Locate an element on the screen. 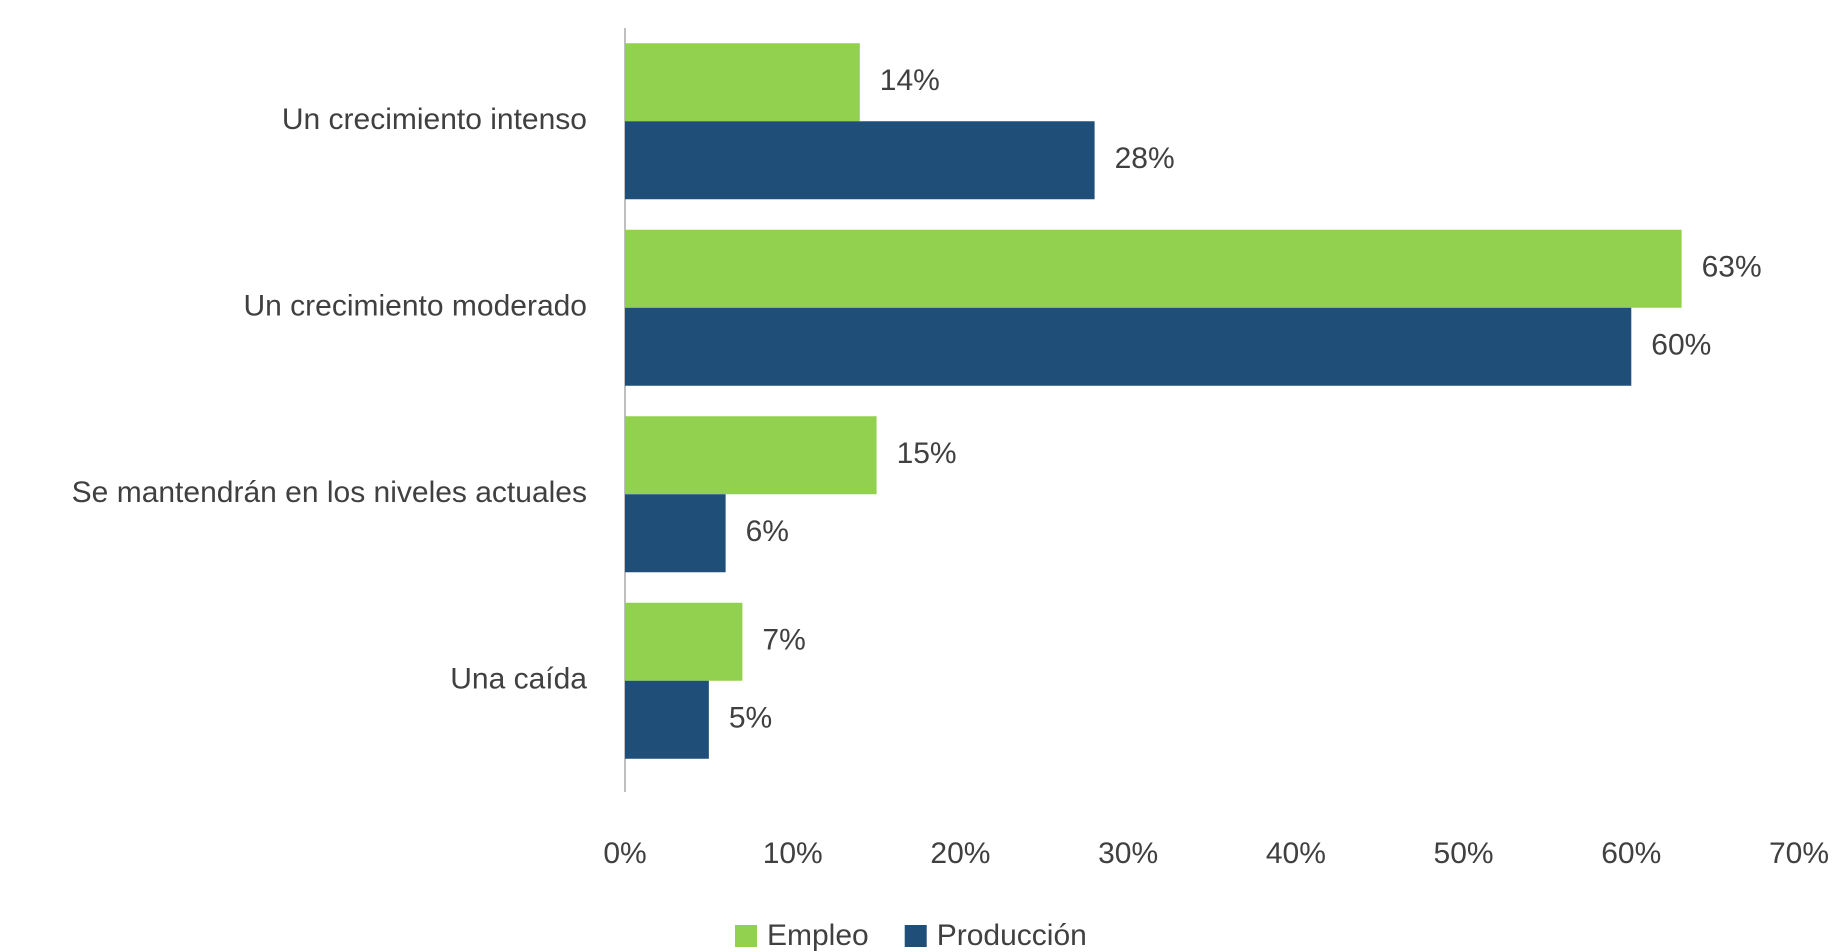 This screenshot has width=1837, height=952. data-label: 15% is located at coordinates (927, 453).